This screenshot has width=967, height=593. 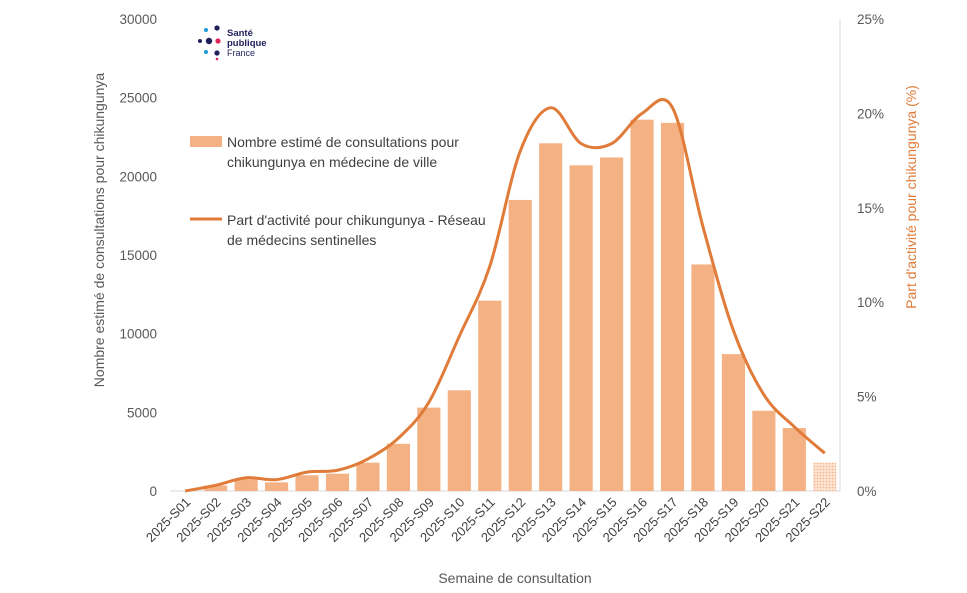 I want to click on y-tick-label: 25000, so click(x=138, y=98).